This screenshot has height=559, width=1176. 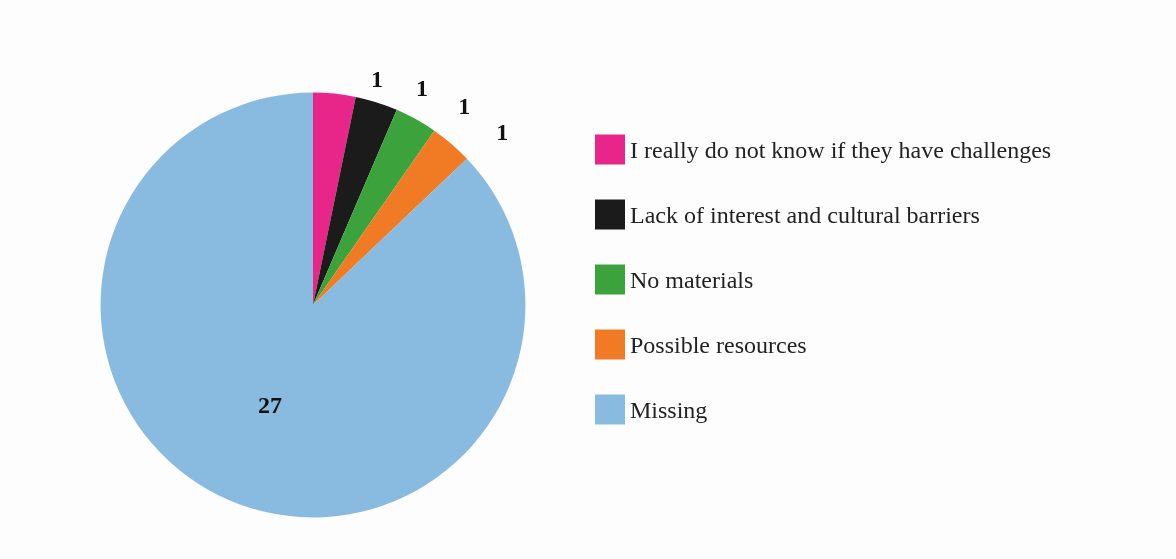 I want to click on legend-label: Lack of interest and cultural barriers, so click(x=805, y=214).